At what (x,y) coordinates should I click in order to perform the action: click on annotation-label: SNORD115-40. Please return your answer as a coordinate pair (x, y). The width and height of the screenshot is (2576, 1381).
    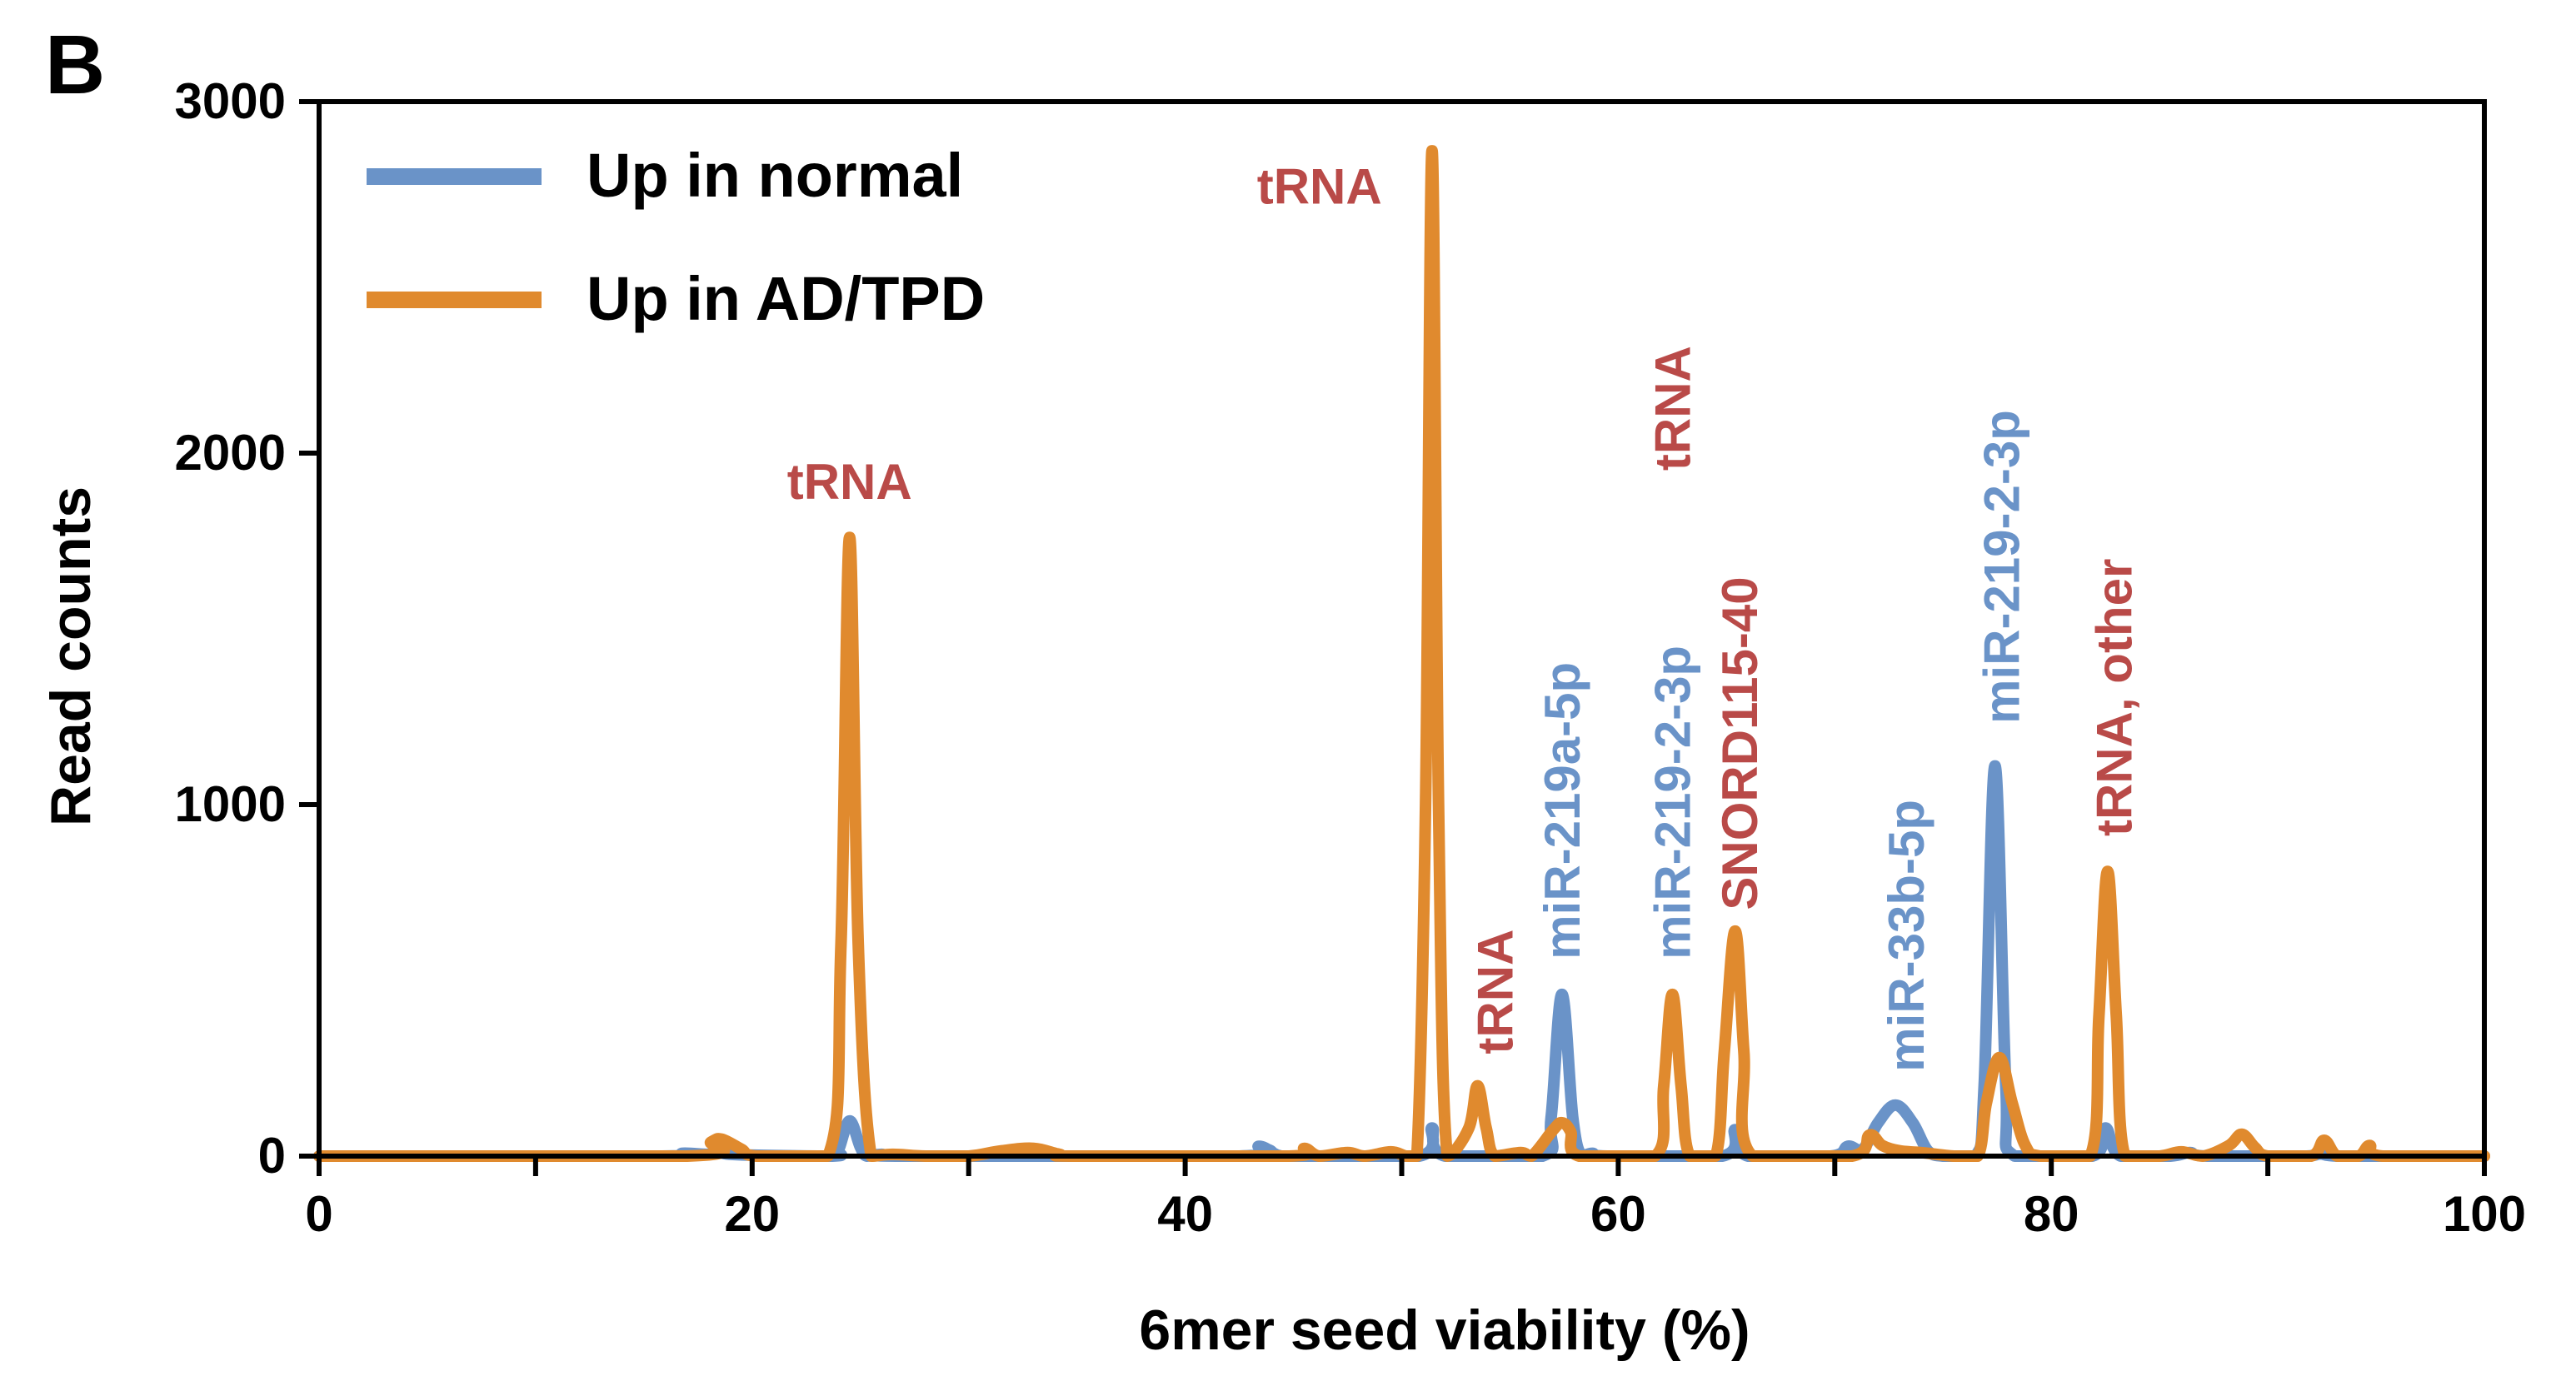
    Looking at the image, I should click on (1740, 743).